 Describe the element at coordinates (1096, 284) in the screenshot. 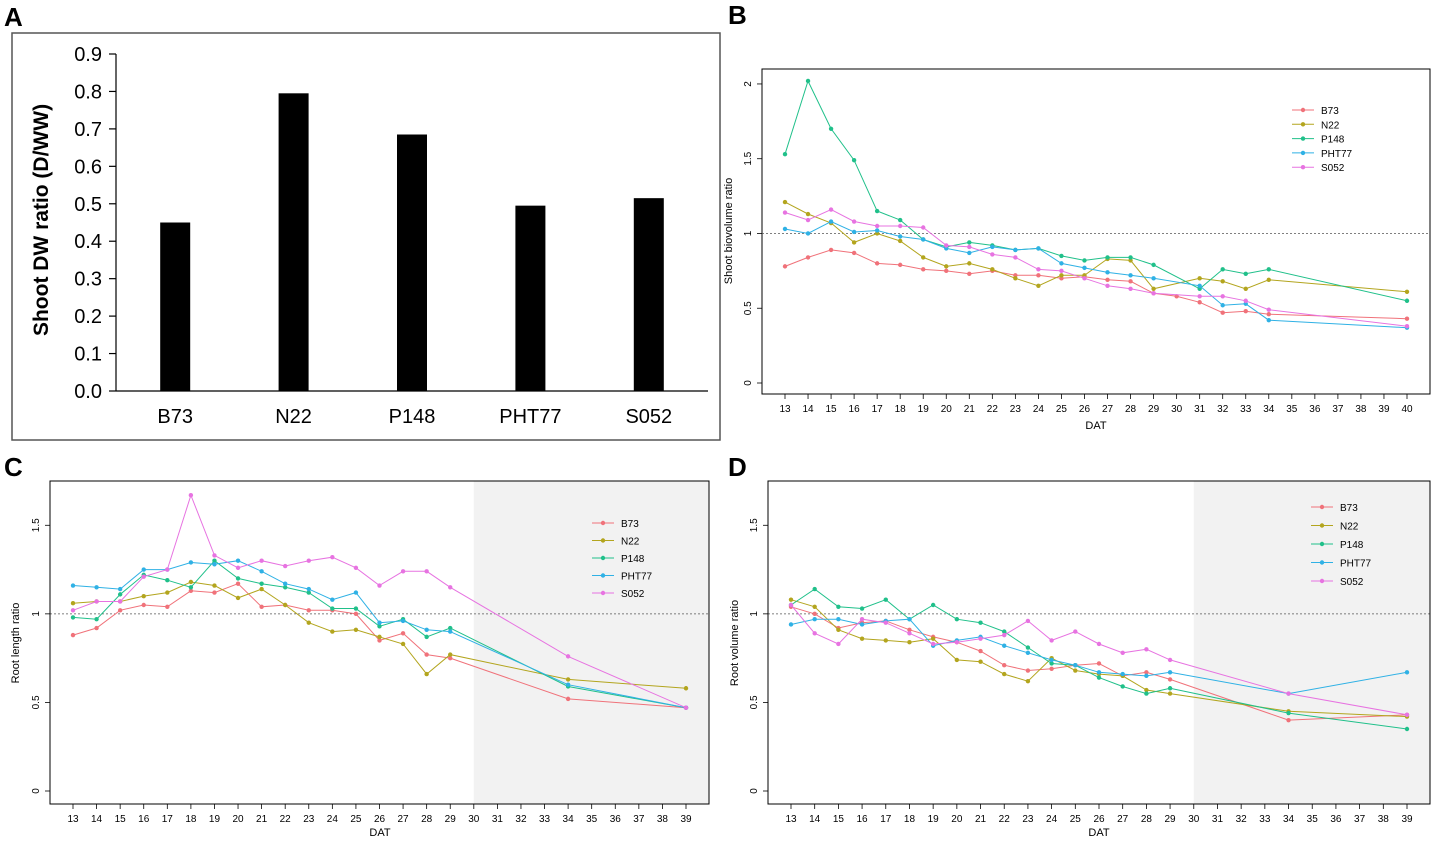

I see `series-line-B73` at that location.